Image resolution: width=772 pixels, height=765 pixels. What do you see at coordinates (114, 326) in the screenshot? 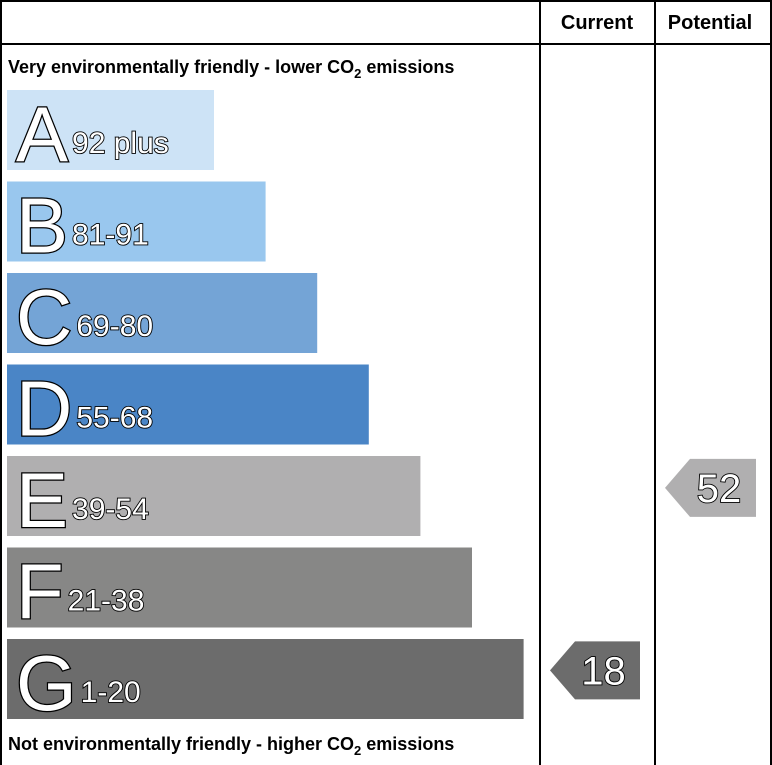
I see `band-c-range: 69-80` at bounding box center [114, 326].